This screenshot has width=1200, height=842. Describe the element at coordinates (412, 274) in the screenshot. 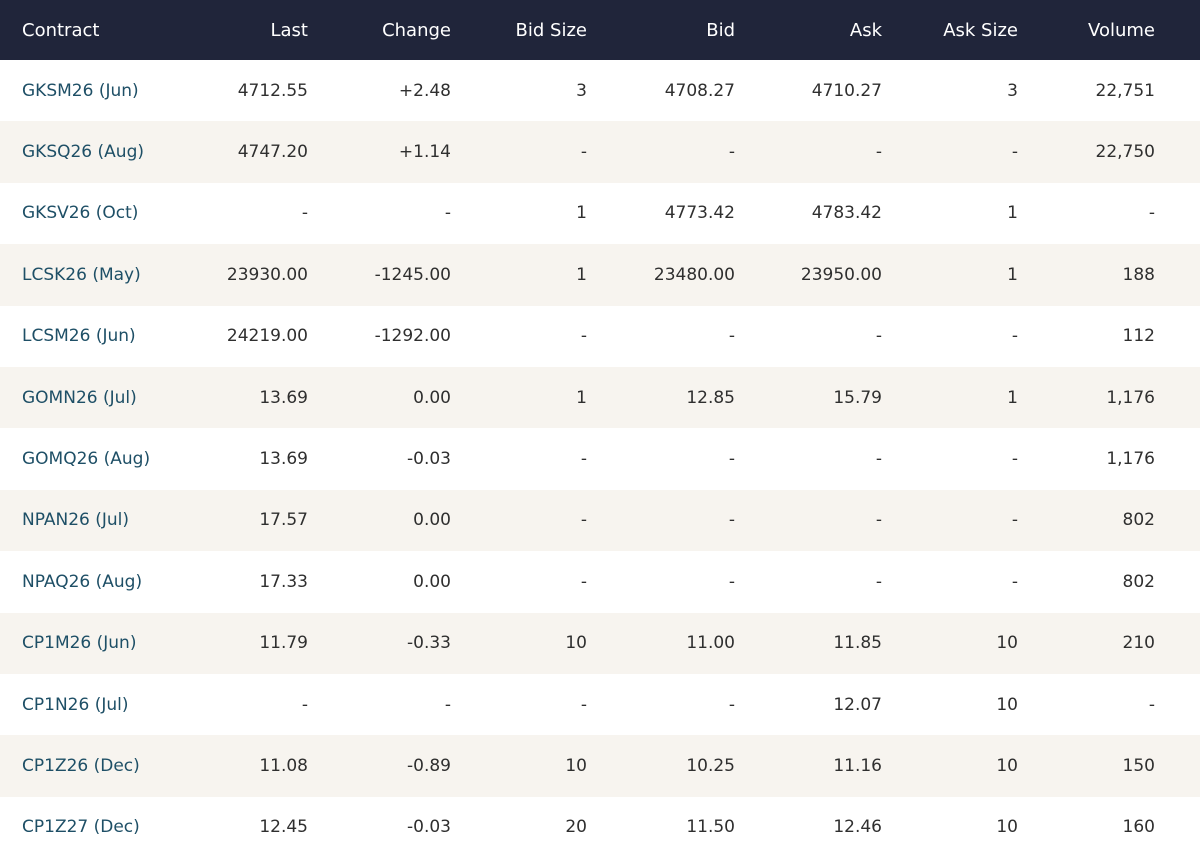

I see `table-cell: -1245.00` at that location.